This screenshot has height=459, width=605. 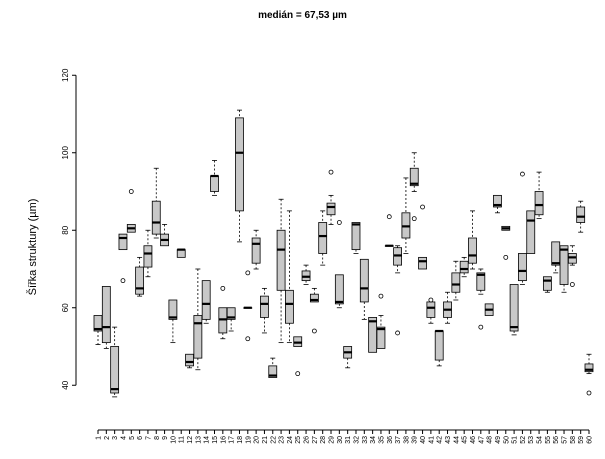 I want to click on x-tick-label: 4, so click(x=123, y=438).